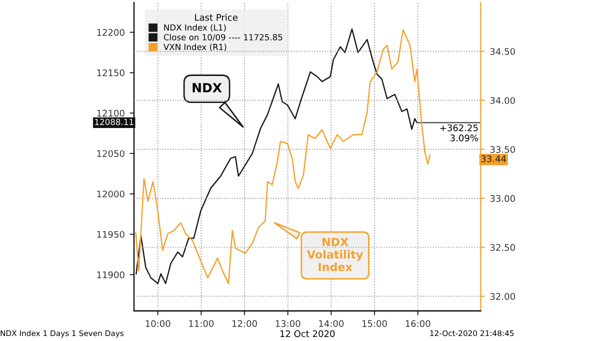 This screenshot has height=341, width=605. What do you see at coordinates (418, 324) in the screenshot?
I see `x-tick-label: 16:00` at bounding box center [418, 324].